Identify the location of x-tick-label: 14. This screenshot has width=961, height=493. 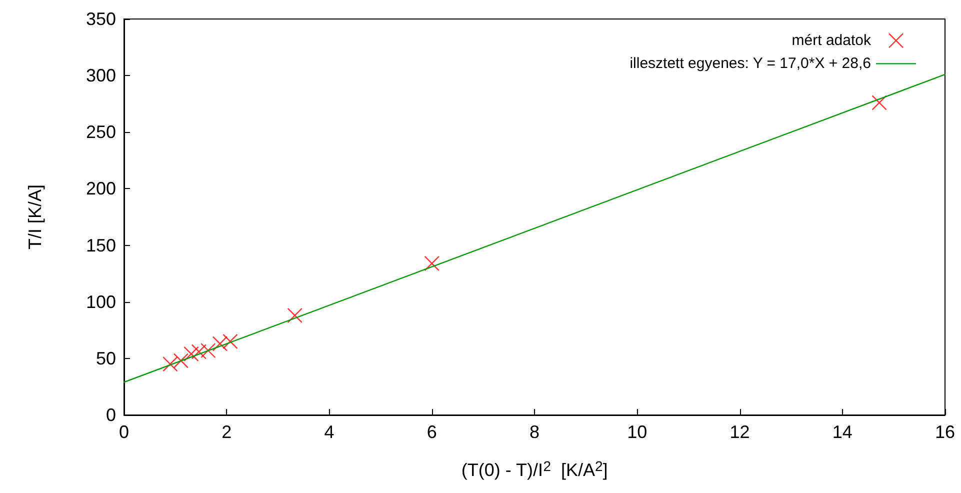
(842, 432).